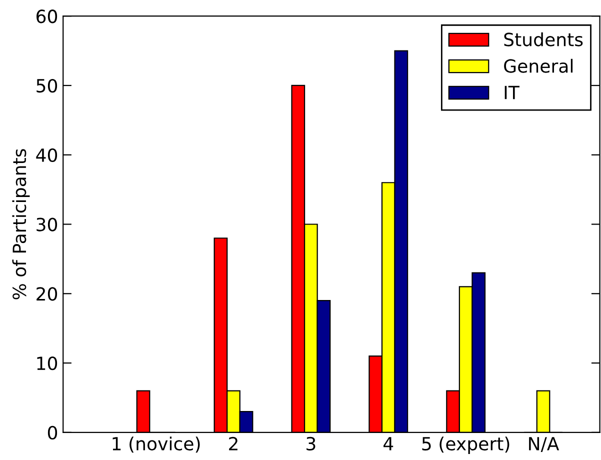 The width and height of the screenshot is (601, 460). Describe the element at coordinates (311, 443) in the screenshot. I see `x-tick-label: 3` at that location.